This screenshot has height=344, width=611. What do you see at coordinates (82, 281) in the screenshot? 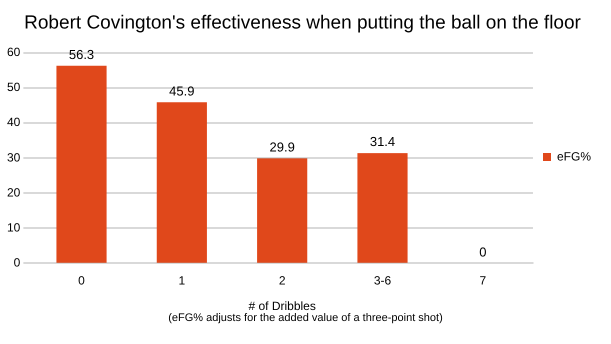
I see `x-tick-label: 0` at bounding box center [82, 281].